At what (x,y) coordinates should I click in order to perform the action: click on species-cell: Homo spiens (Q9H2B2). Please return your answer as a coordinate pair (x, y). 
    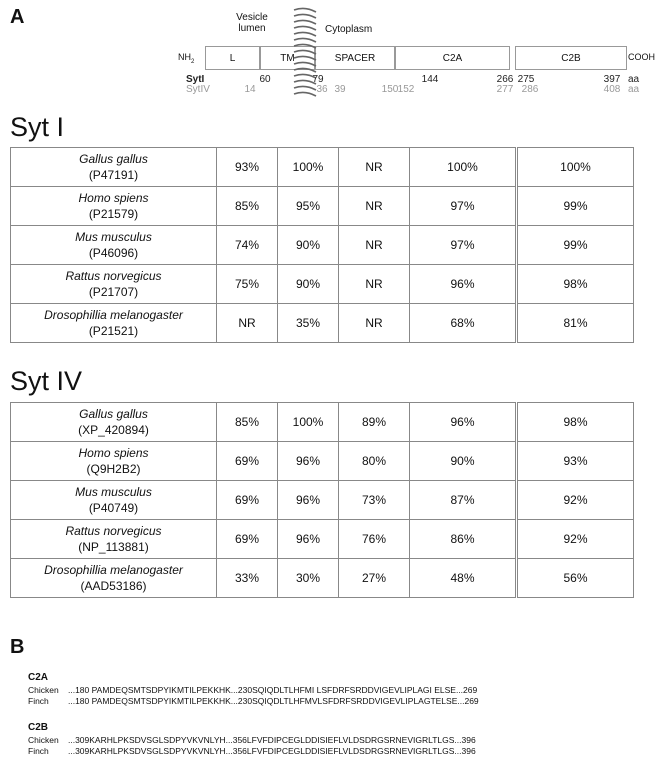
    Looking at the image, I should click on (113, 461).